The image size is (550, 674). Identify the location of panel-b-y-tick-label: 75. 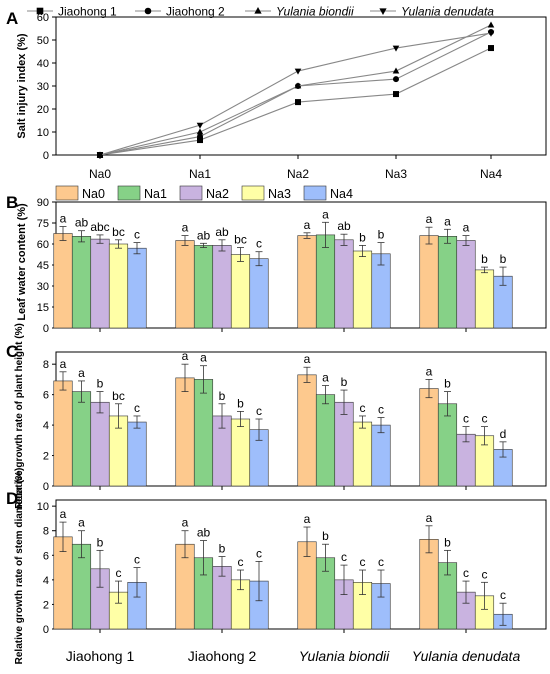
(43, 224).